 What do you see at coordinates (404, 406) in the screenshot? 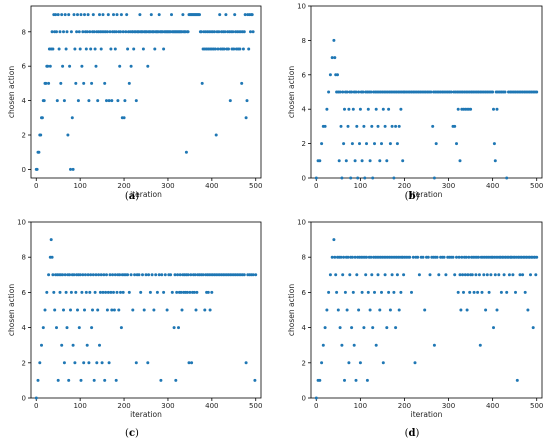
I see `x-tick-label: 200` at bounding box center [404, 406].